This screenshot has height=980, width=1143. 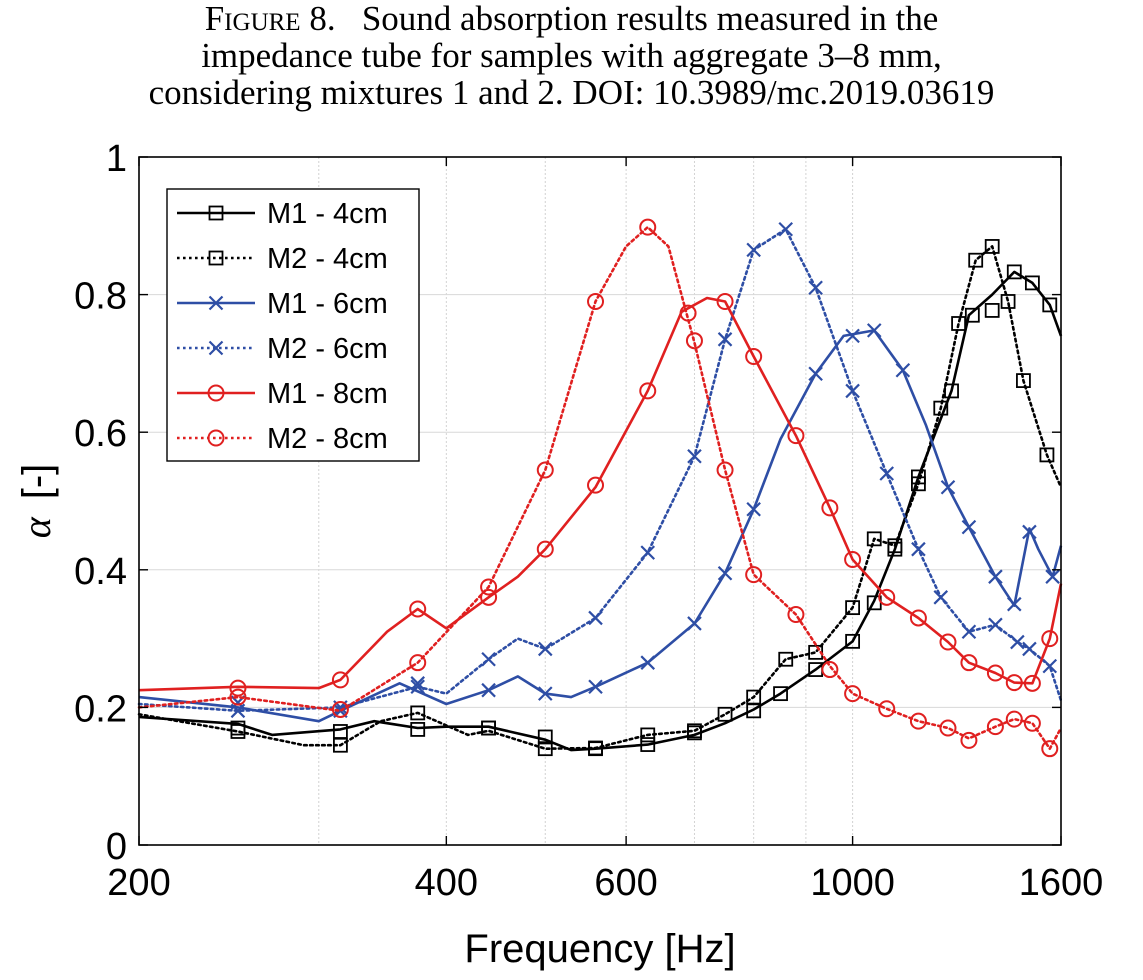 What do you see at coordinates (327, 394) in the screenshot?
I see `legend-label: M1 - 8cm` at bounding box center [327, 394].